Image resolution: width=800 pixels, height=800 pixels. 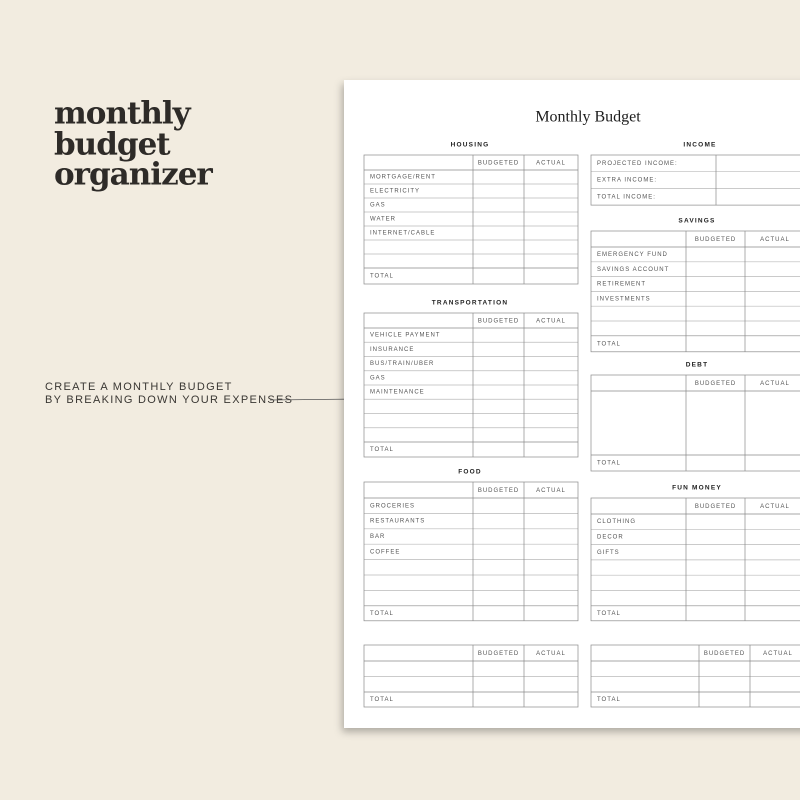 I want to click on row-label: PROJECTED INCOME:, so click(x=637, y=164).